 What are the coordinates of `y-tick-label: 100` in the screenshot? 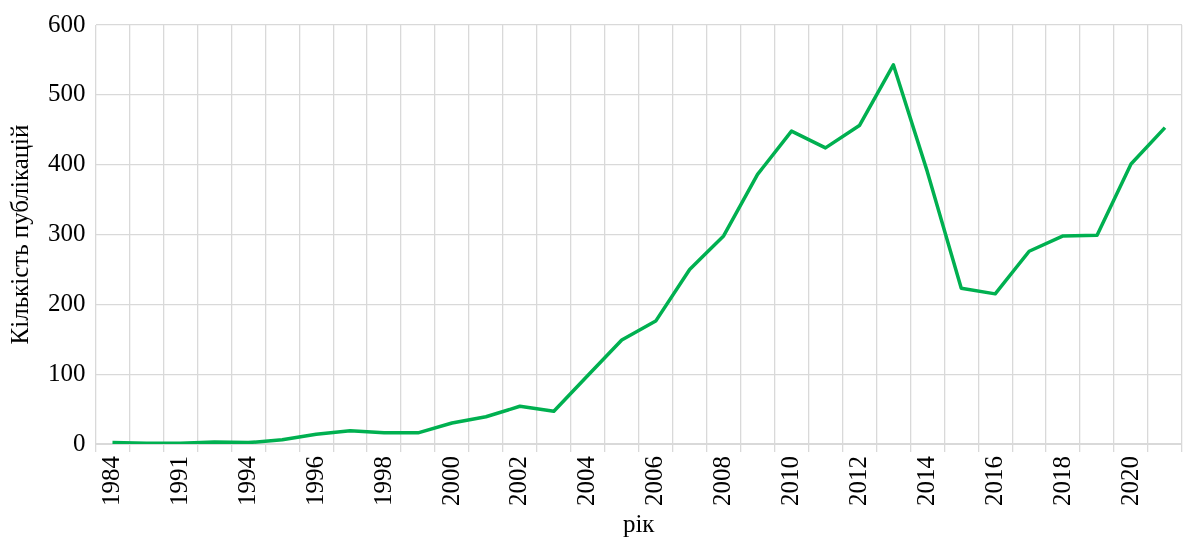 It's located at (67, 372).